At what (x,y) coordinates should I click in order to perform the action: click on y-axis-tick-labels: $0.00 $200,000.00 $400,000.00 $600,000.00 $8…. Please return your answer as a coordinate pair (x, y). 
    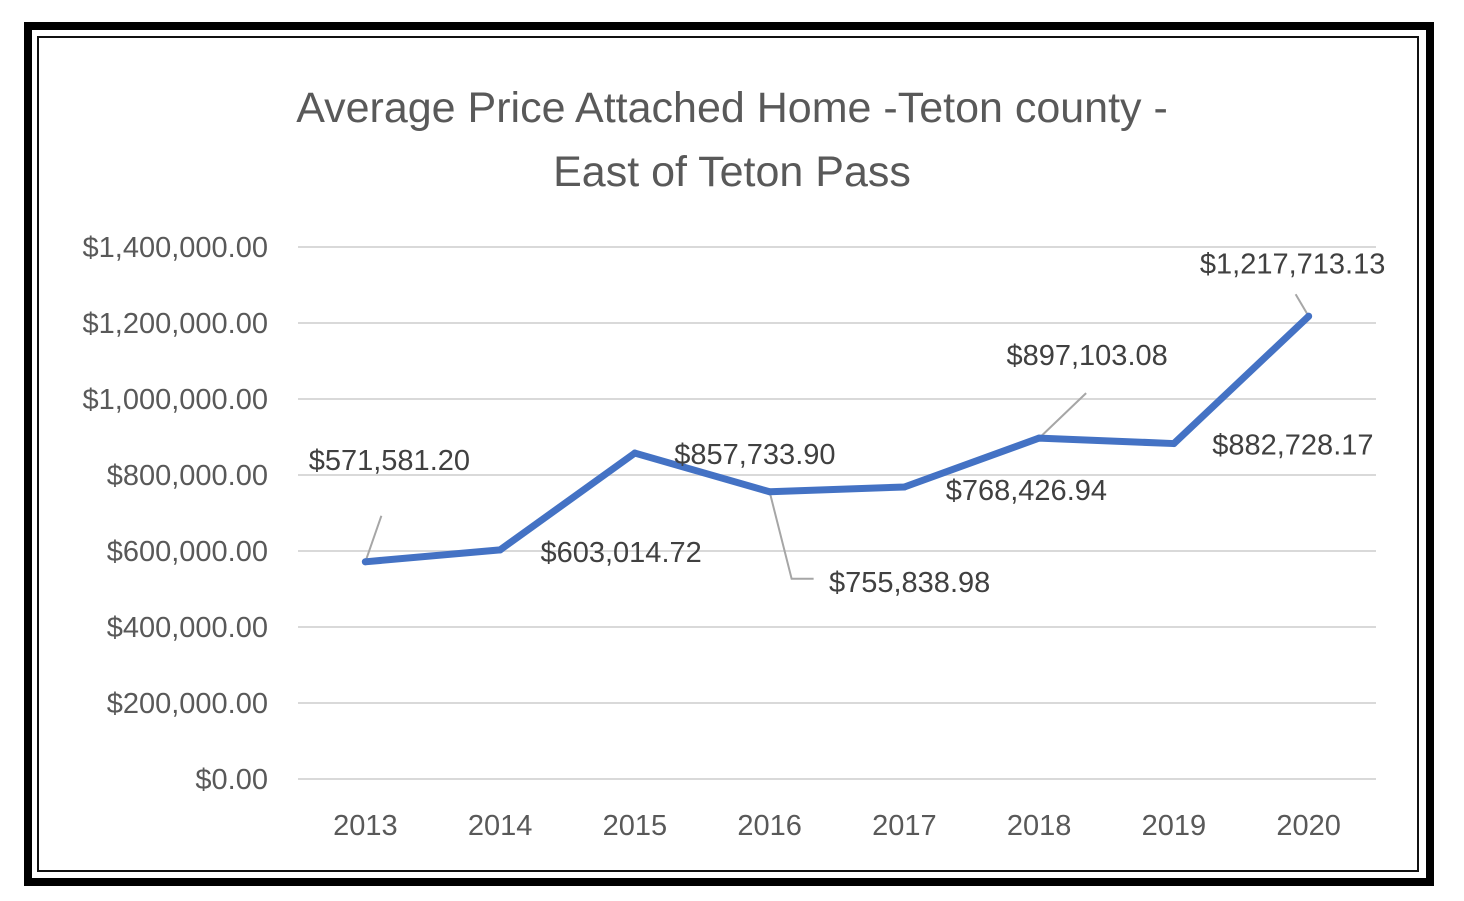
    Looking at the image, I should click on (175, 514).